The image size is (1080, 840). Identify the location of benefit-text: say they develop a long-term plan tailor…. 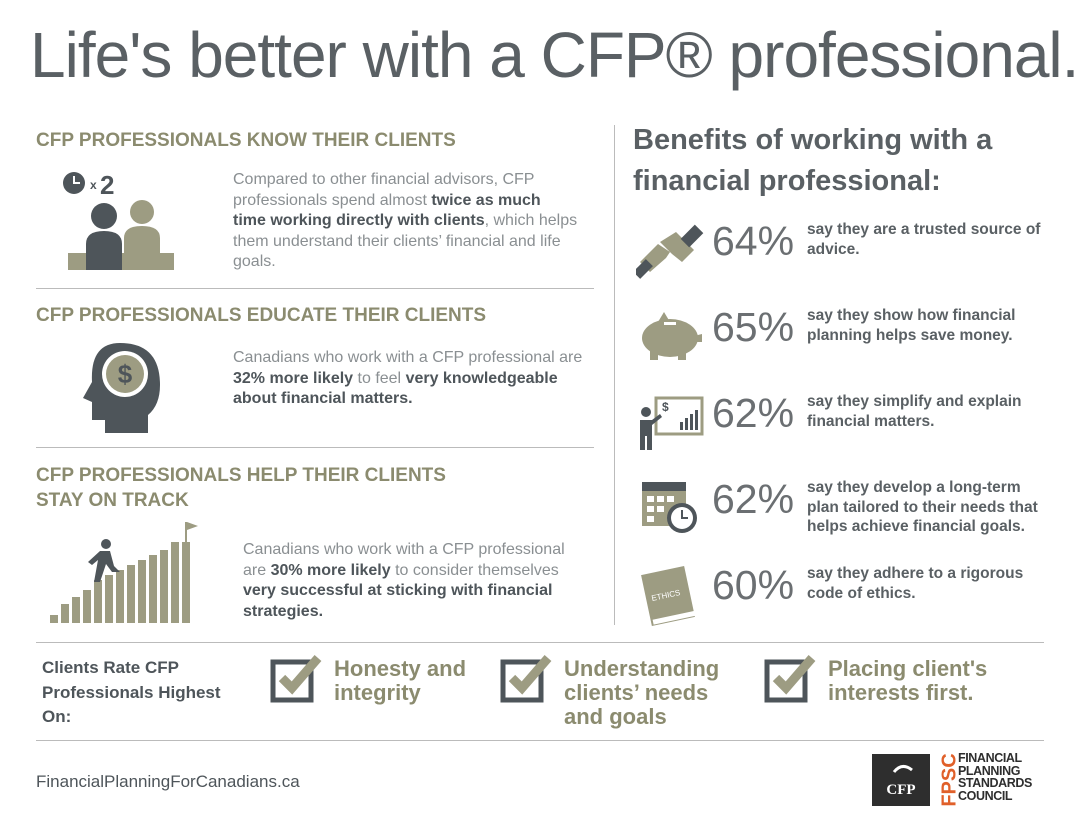
(922, 507).